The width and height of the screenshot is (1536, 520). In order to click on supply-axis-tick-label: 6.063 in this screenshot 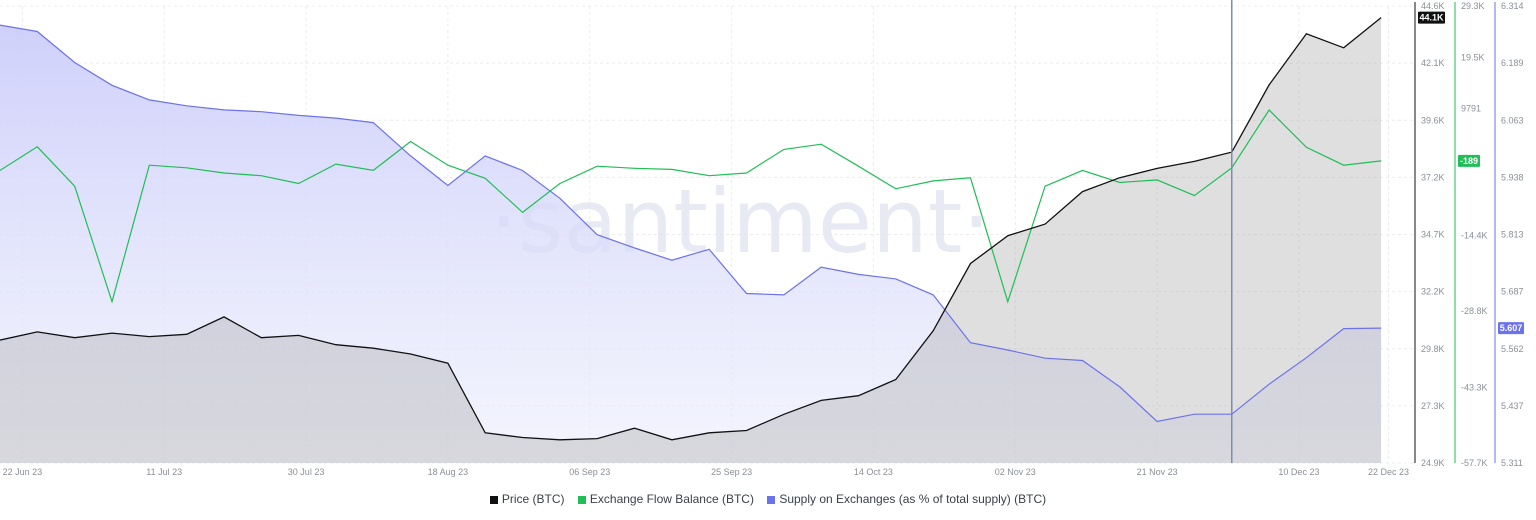, I will do `click(1512, 120)`.